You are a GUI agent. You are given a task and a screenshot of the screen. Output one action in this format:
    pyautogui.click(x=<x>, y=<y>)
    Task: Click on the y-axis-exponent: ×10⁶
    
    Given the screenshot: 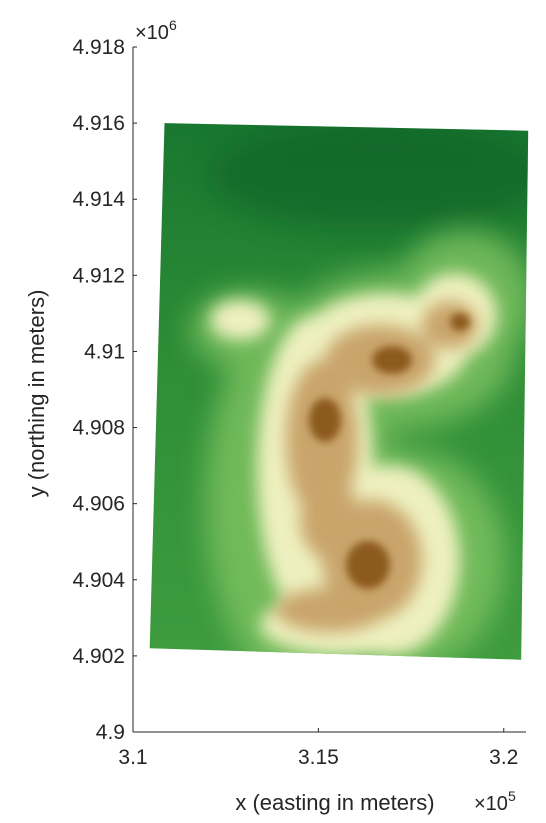 What is the action you would take?
    pyautogui.click(x=156, y=30)
    